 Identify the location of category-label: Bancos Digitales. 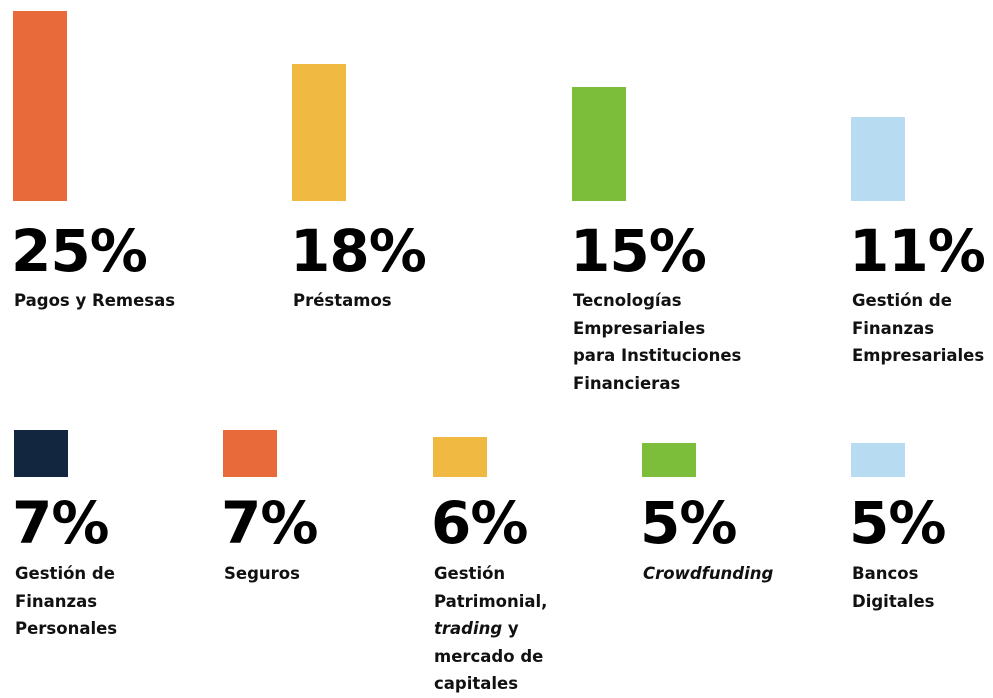
(893, 587).